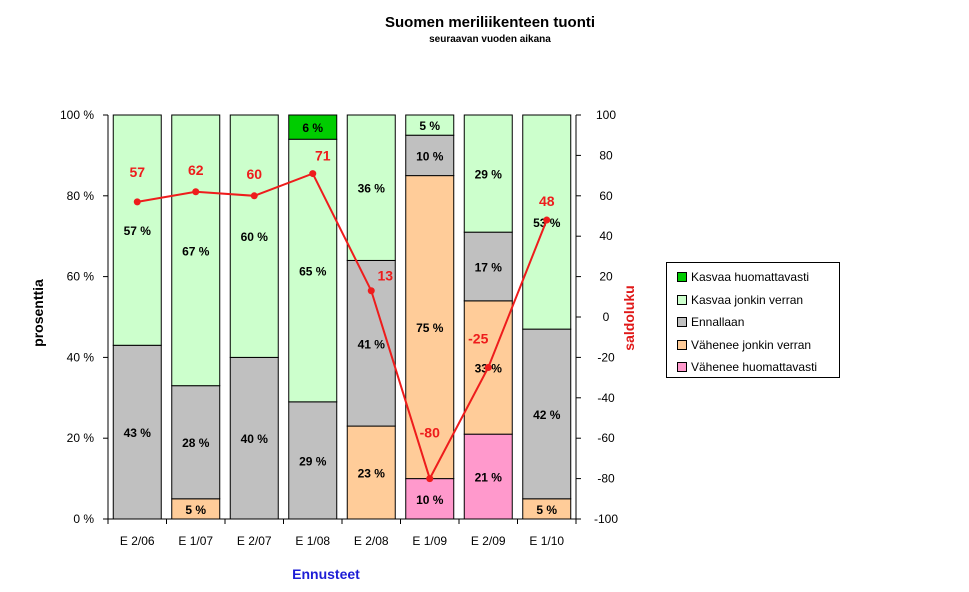  I want to click on bar-data-label: 40 %, so click(255, 439).